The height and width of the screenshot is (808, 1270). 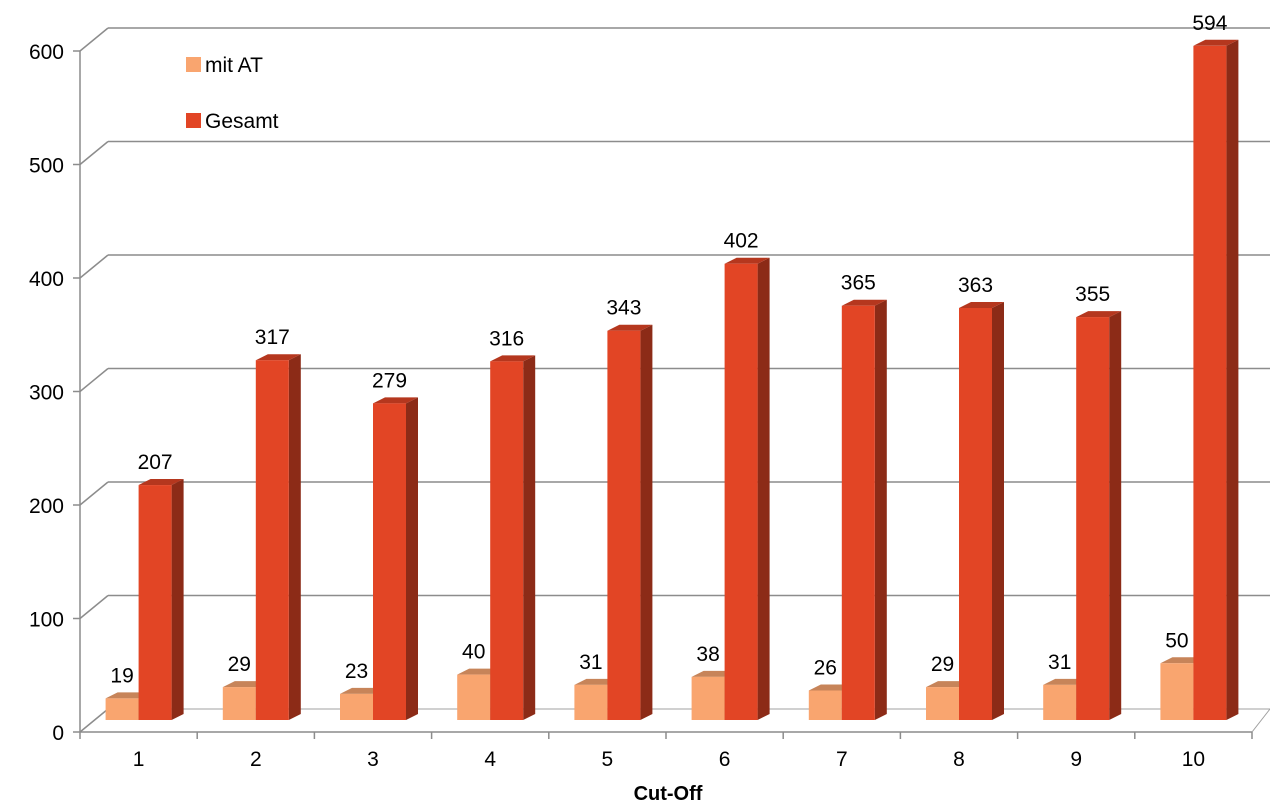 I want to click on y-tick-label: 500, so click(x=46, y=166).